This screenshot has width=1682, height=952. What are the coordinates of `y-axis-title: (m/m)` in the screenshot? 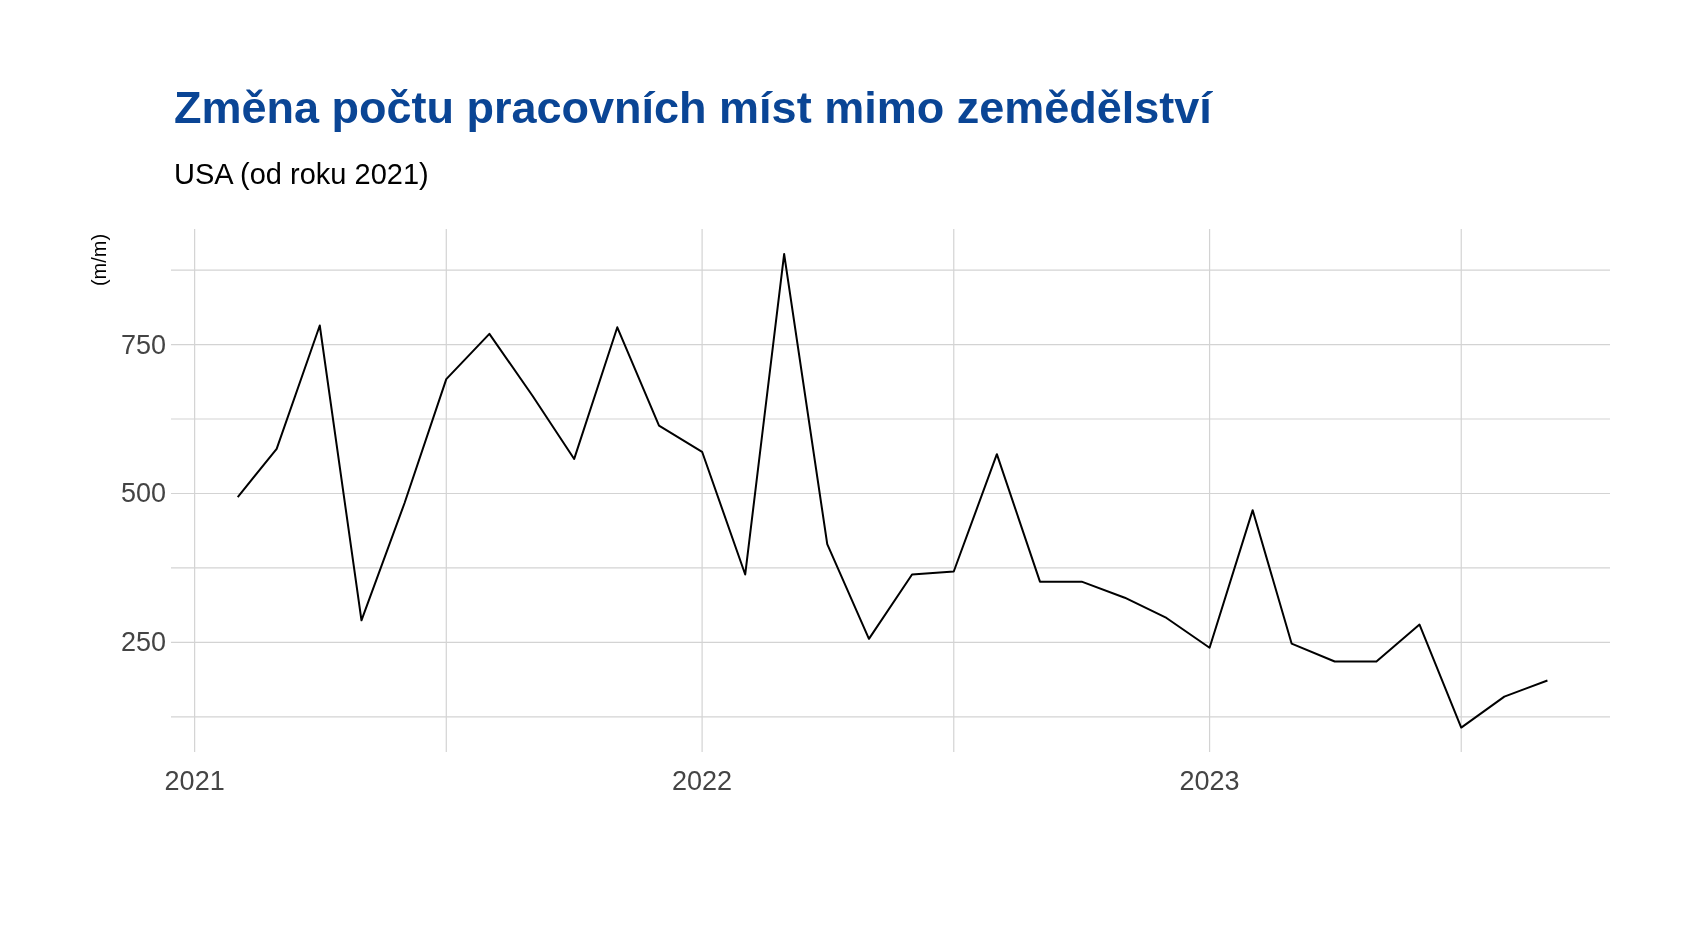 It's located at (99, 260).